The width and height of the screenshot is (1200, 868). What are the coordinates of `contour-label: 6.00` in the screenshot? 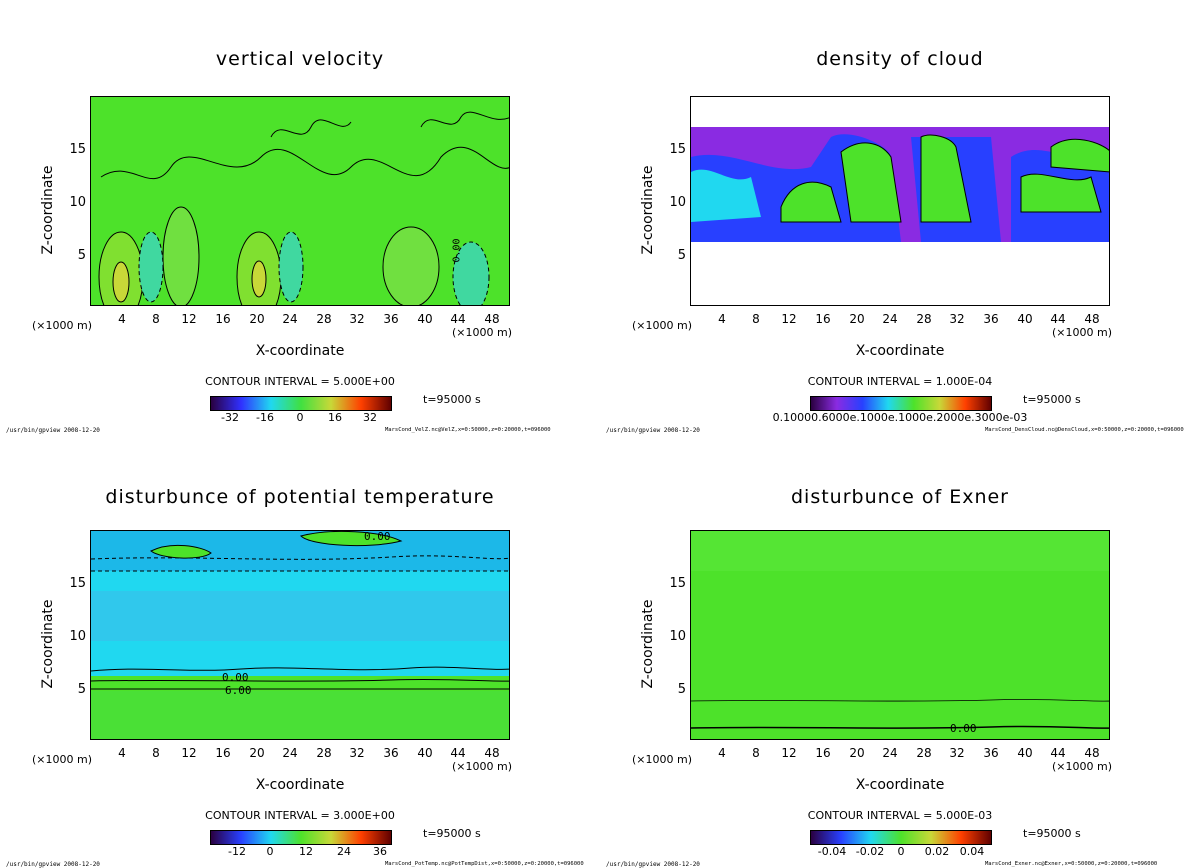 It's located at (238, 690).